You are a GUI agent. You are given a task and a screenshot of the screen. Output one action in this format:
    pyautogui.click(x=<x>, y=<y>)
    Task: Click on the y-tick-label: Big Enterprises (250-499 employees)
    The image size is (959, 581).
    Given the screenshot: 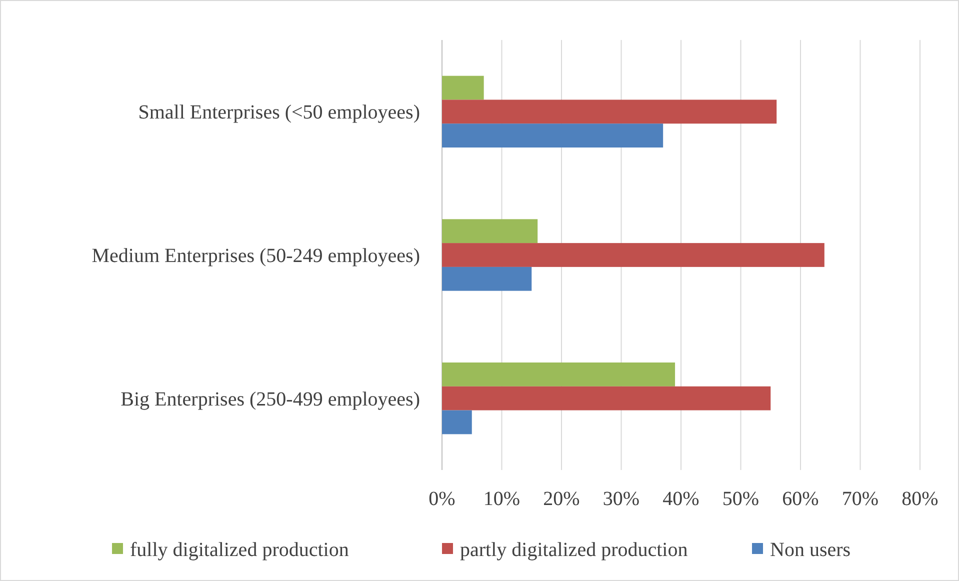 What is the action you would take?
    pyautogui.click(x=270, y=399)
    